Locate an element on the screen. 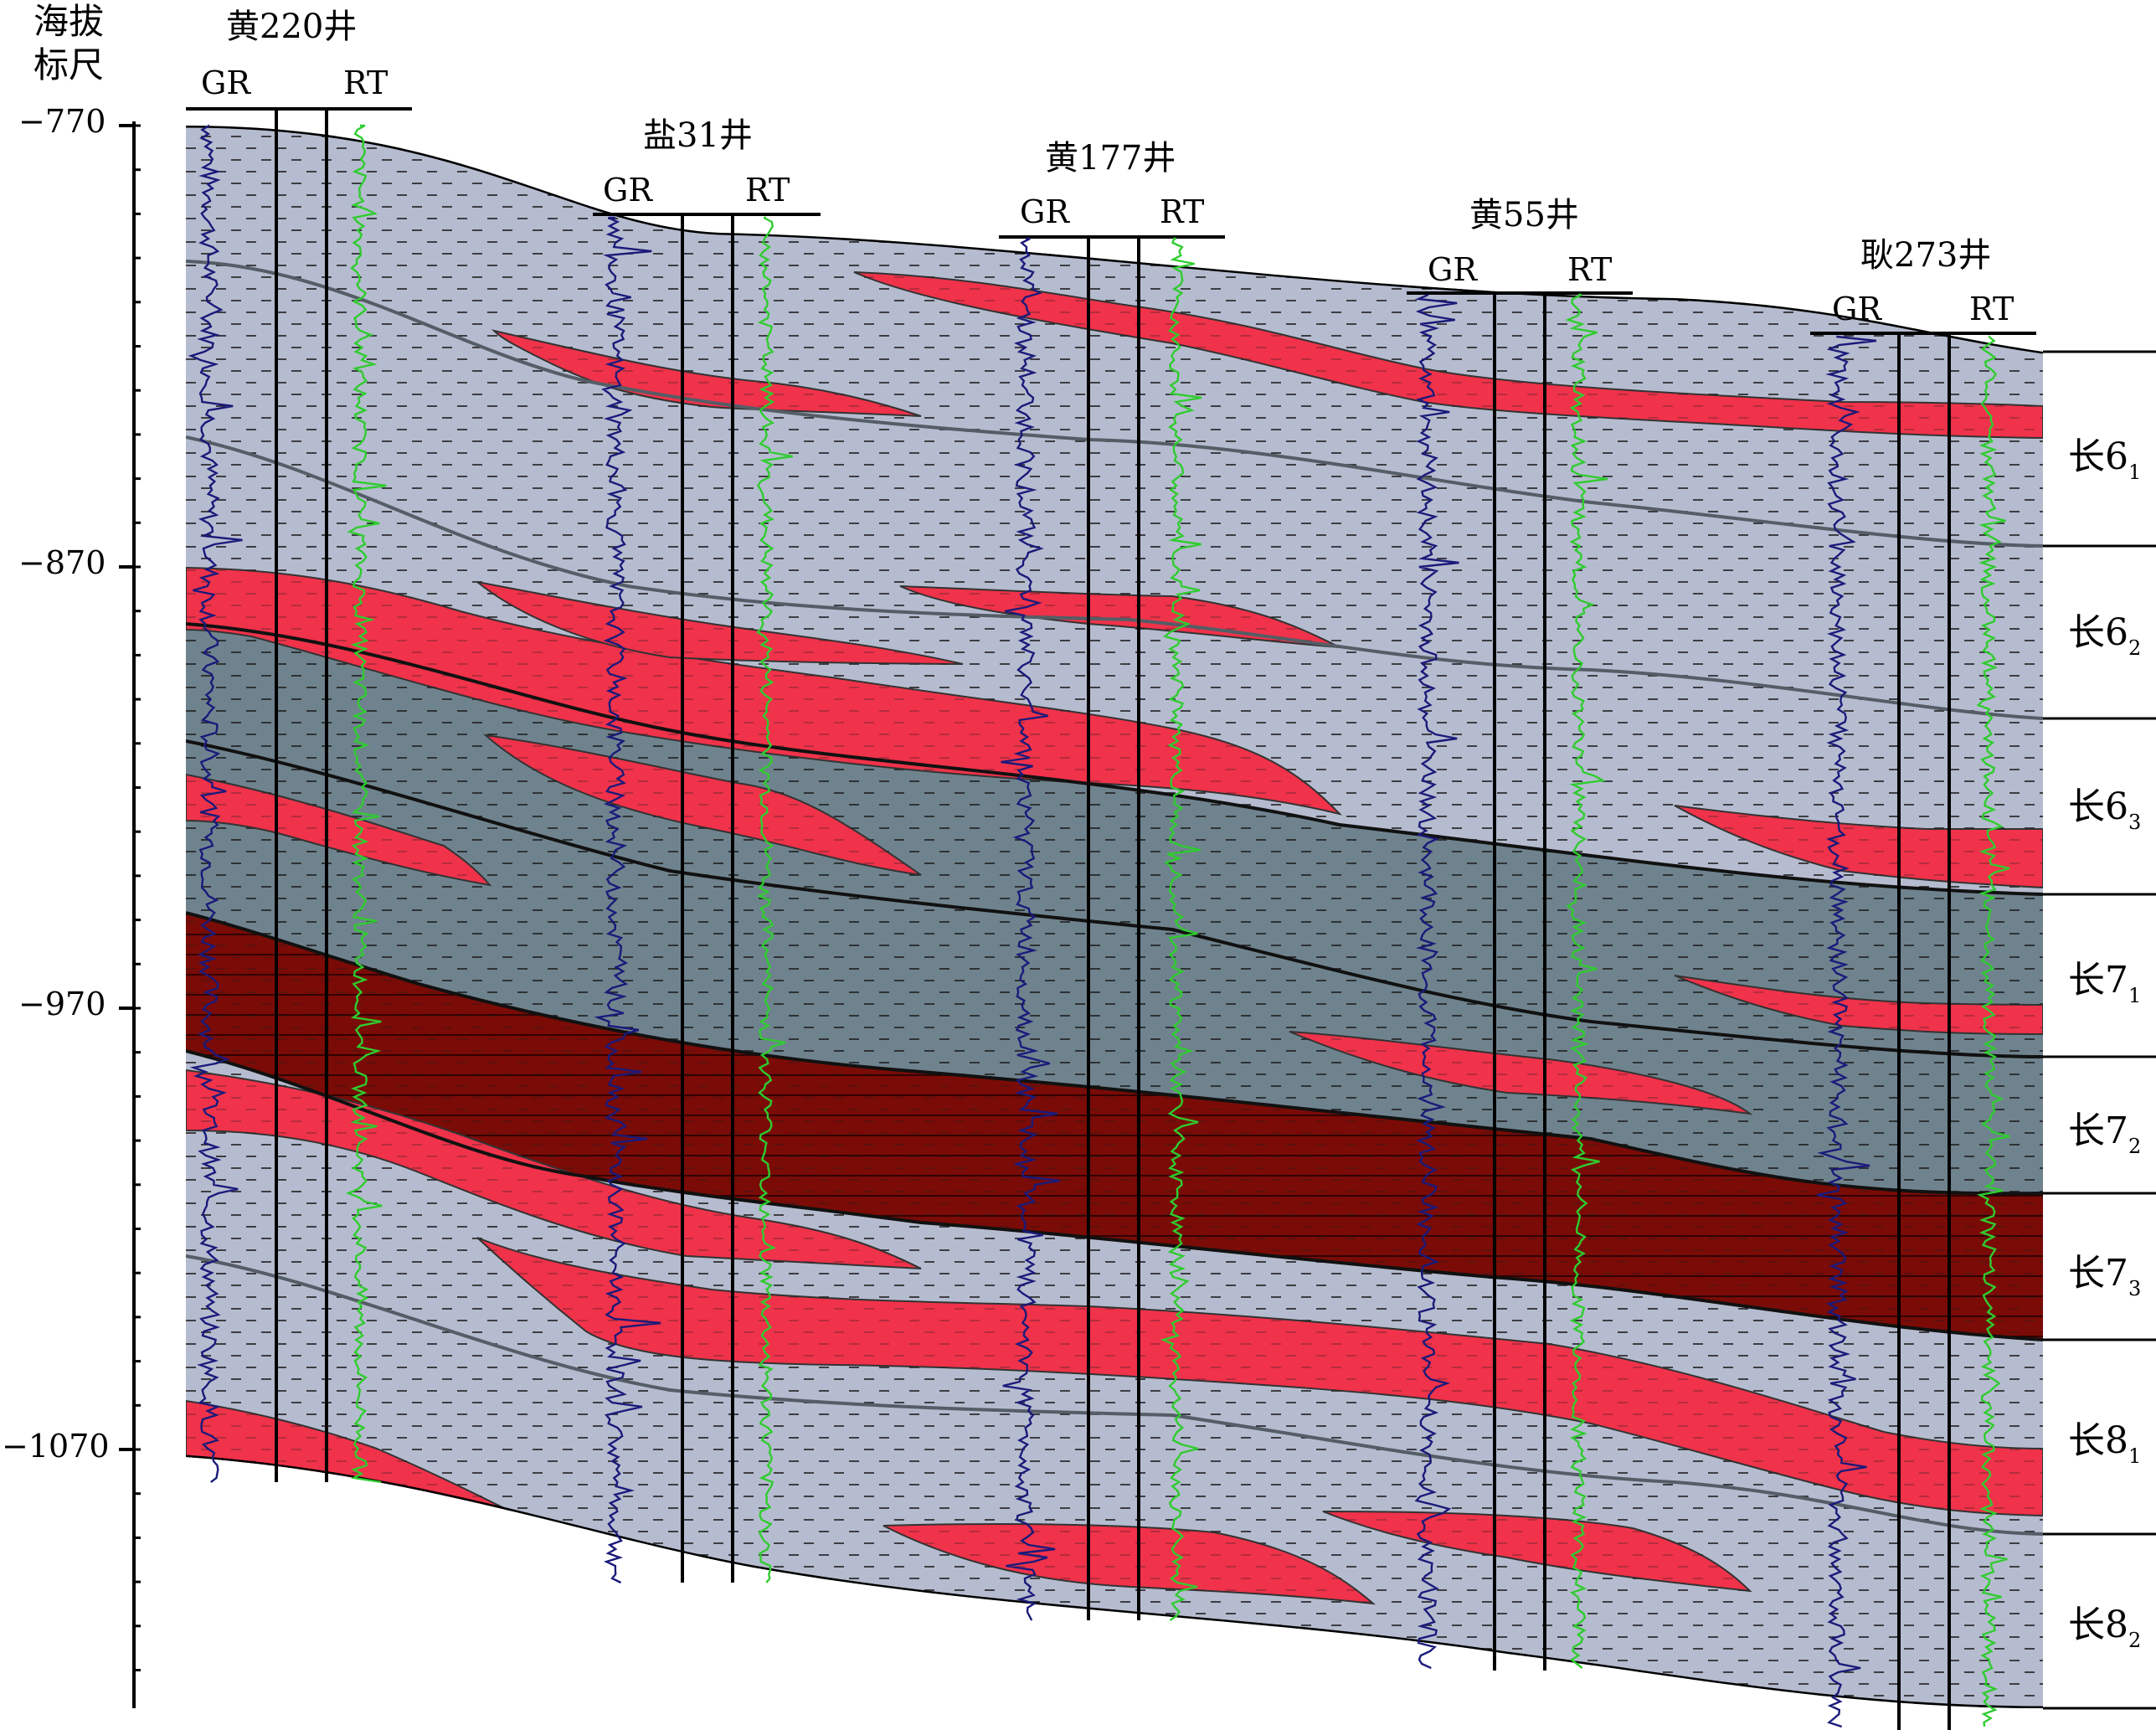 The height and width of the screenshot is (1730, 2156). scale-label-970: −970 is located at coordinates (61, 1004).